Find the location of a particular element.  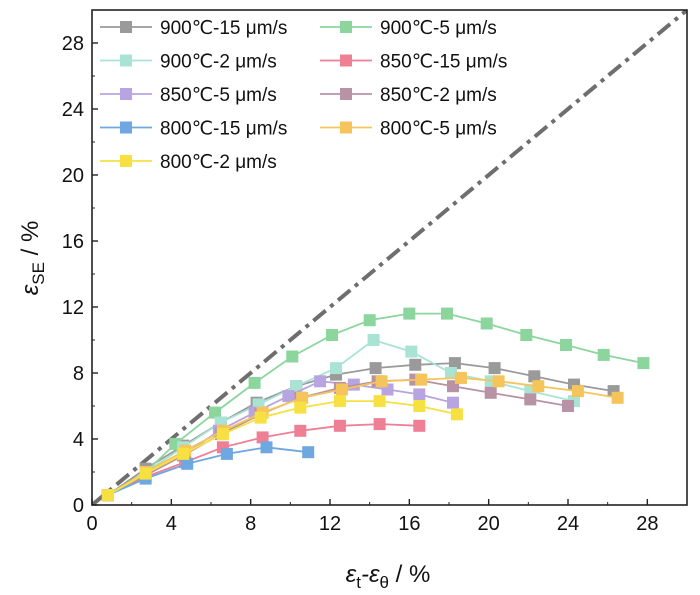

y-tick-label: 0 is located at coordinates (78, 506).